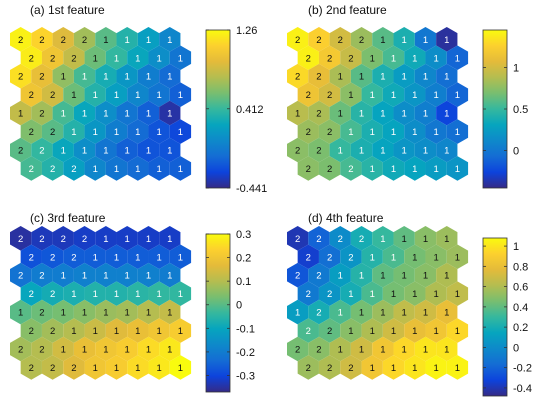  Describe the element at coordinates (148, 238) in the screenshot. I see `hex-cell-r0-c6` at that location.